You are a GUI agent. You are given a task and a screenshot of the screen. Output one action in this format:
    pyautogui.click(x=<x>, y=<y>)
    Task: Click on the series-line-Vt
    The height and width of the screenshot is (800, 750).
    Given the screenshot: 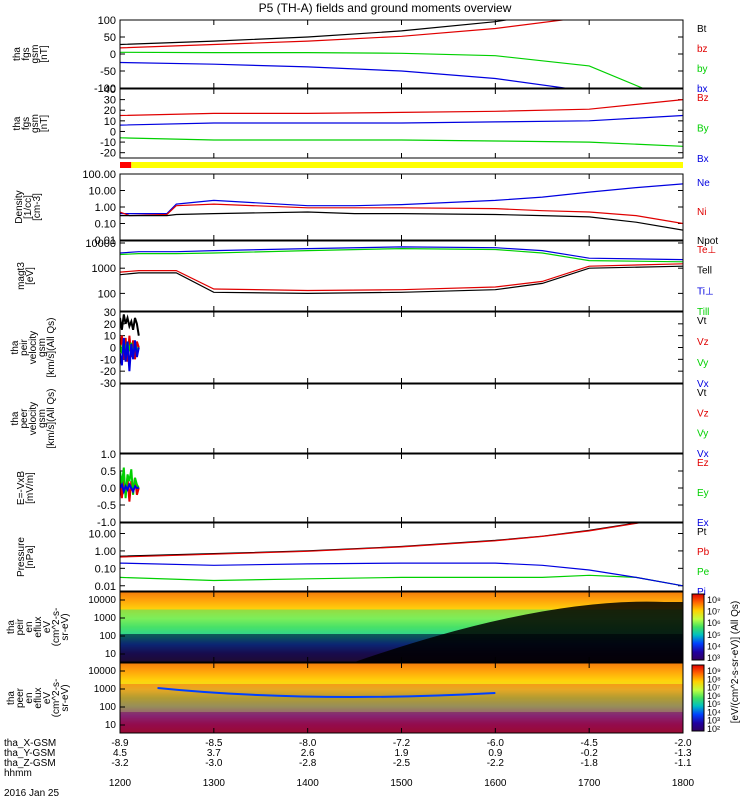 What is the action you would take?
    pyautogui.click(x=130, y=325)
    